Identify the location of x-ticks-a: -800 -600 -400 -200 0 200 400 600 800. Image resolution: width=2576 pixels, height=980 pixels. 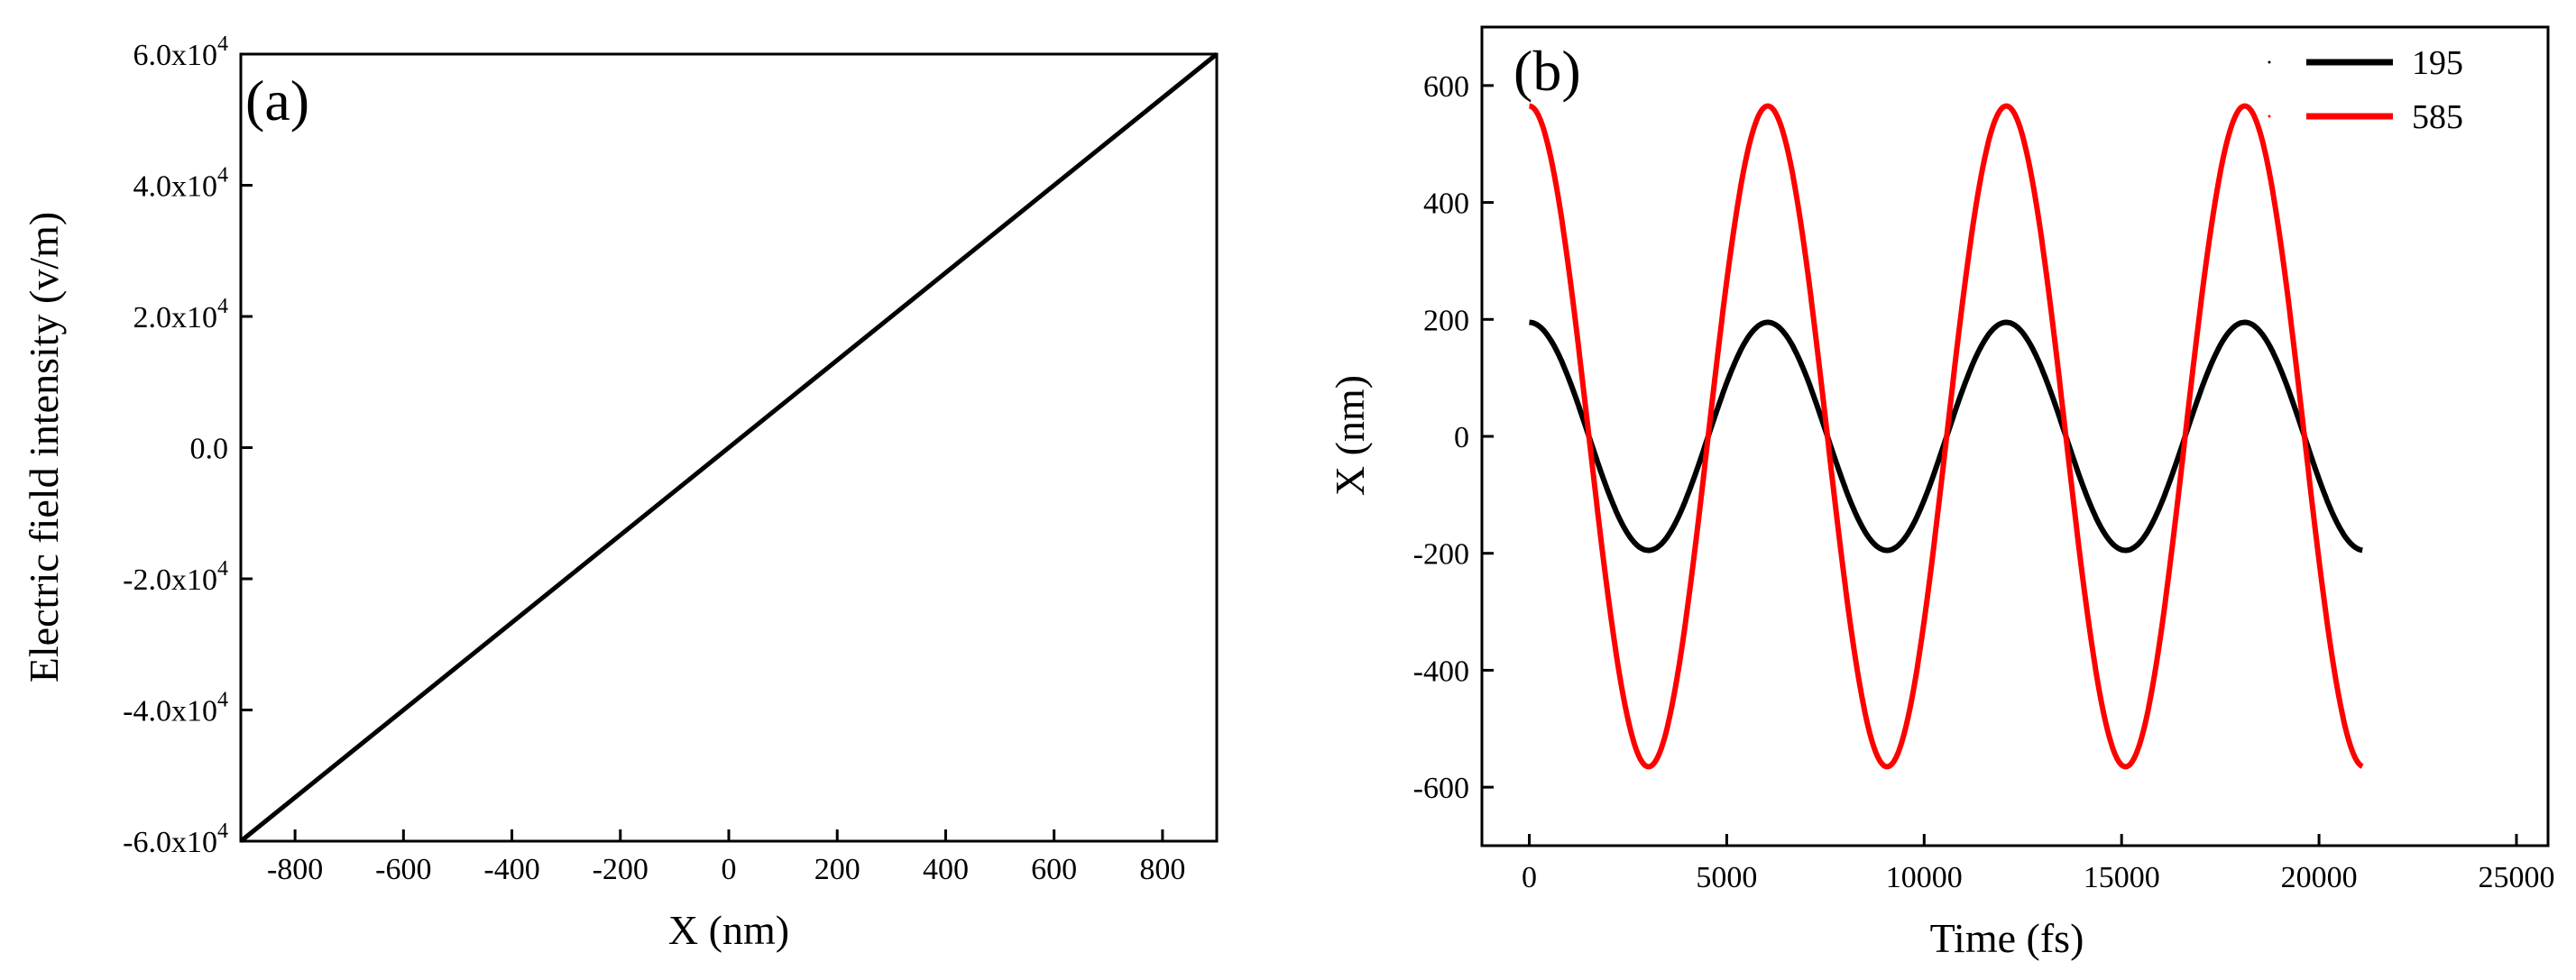
(726, 858).